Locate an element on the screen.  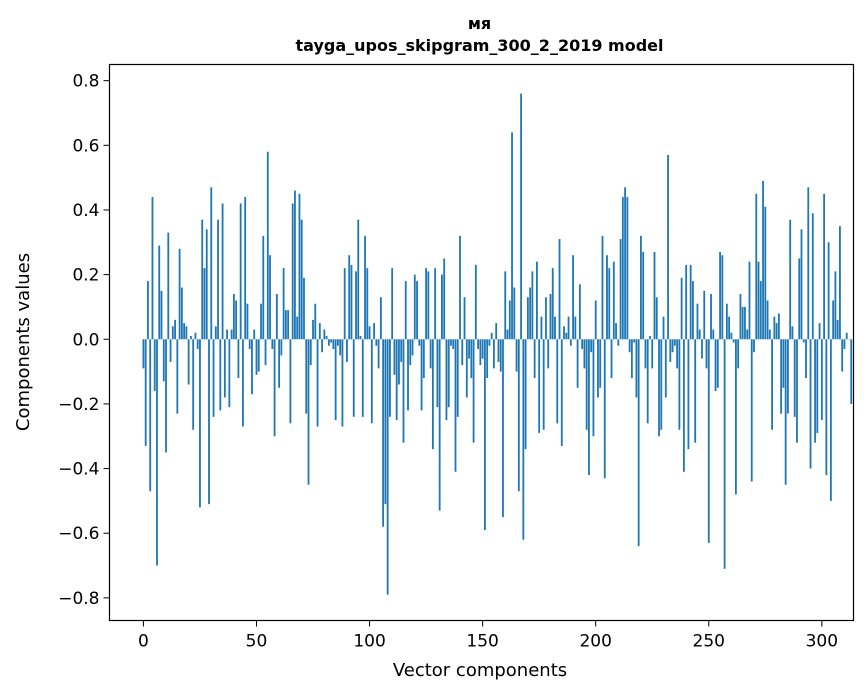
y-tick-label: −0.6 is located at coordinates (78, 534).